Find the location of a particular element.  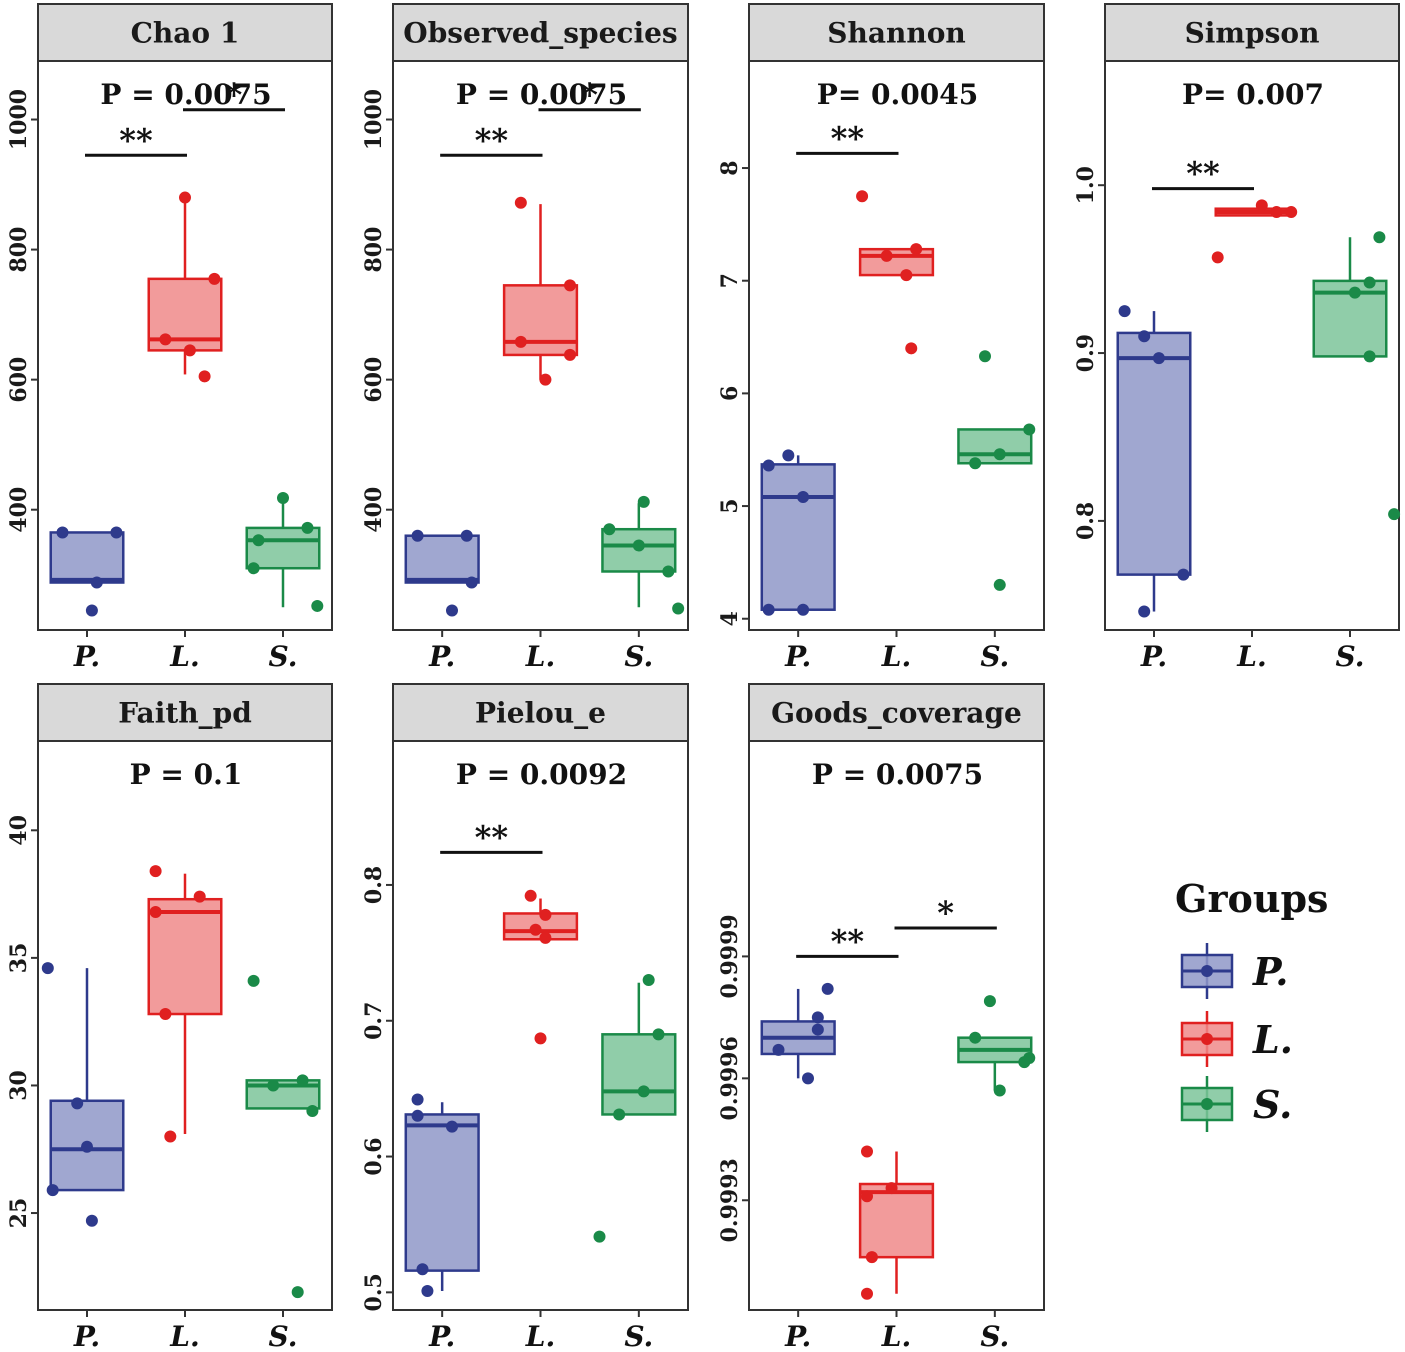

y-tick-label: 5 is located at coordinates (730, 505).